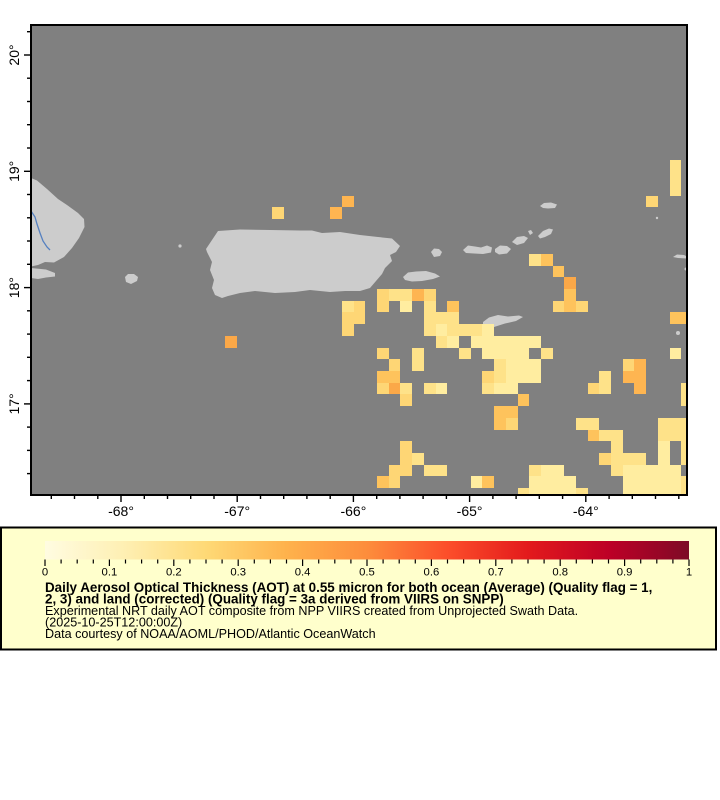 The width and height of the screenshot is (720, 800). What do you see at coordinates (367, 573) in the screenshot?
I see `svg-text: 0.5` at bounding box center [367, 573].